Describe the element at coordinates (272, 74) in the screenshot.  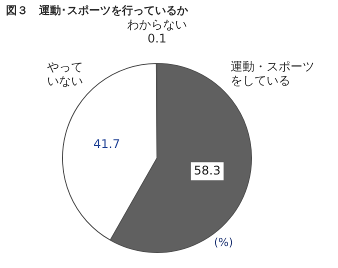
I see `slice-label: 運動・スポーツをしている` at that location.